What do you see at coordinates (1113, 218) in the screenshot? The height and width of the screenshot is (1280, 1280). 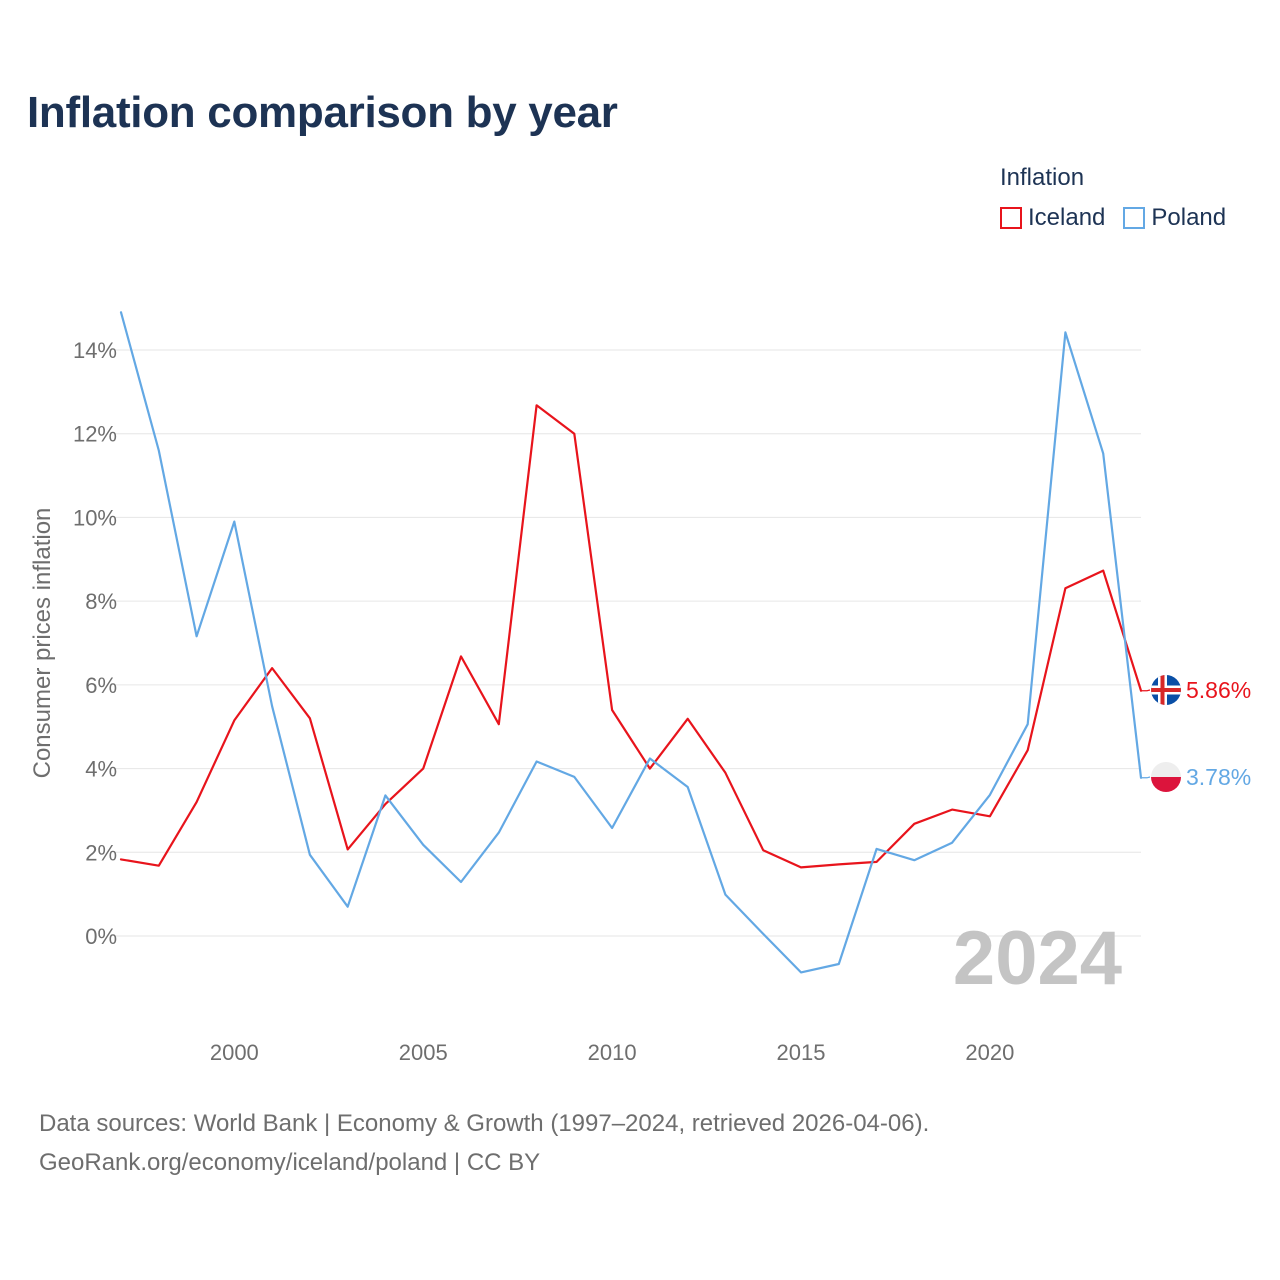 I see `legend-items: Iceland Poland` at bounding box center [1113, 218].